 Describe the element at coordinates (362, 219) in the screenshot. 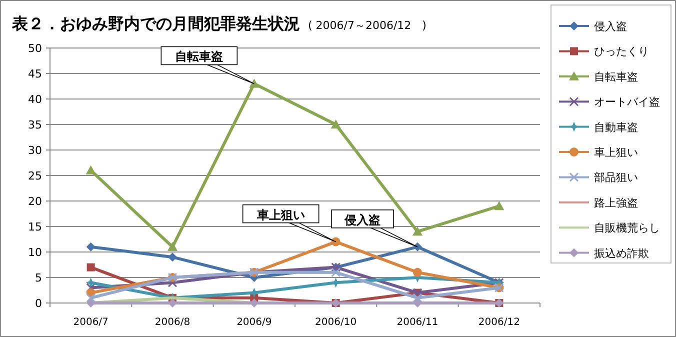

I see `annotation: 侵入盗` at that location.